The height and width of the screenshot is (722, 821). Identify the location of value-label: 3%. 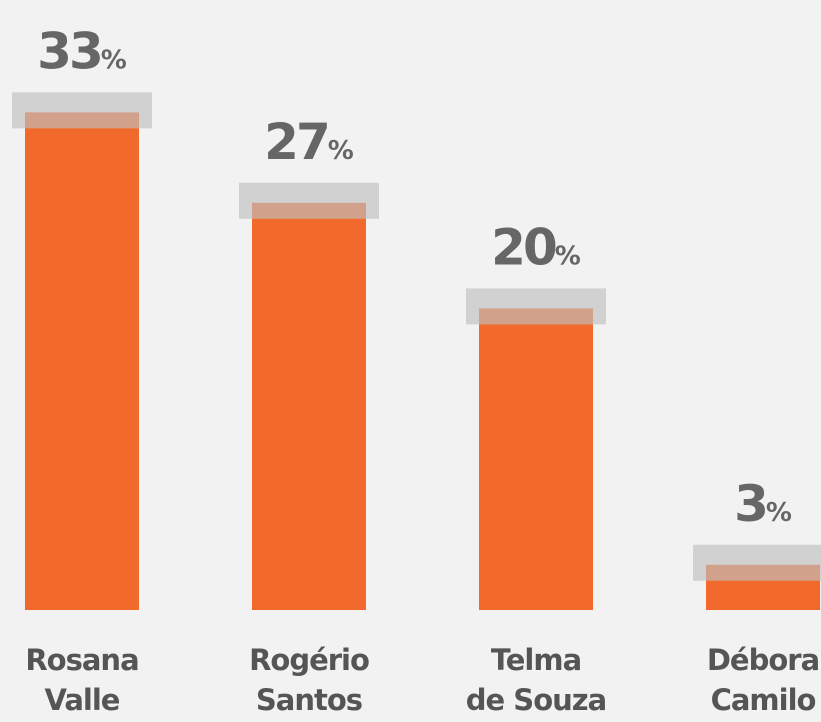
(763, 504).